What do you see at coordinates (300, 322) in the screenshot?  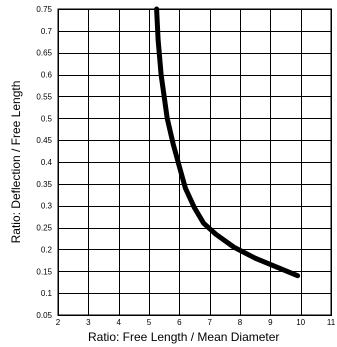 I see `x-tick-label: 10` at bounding box center [300, 322].